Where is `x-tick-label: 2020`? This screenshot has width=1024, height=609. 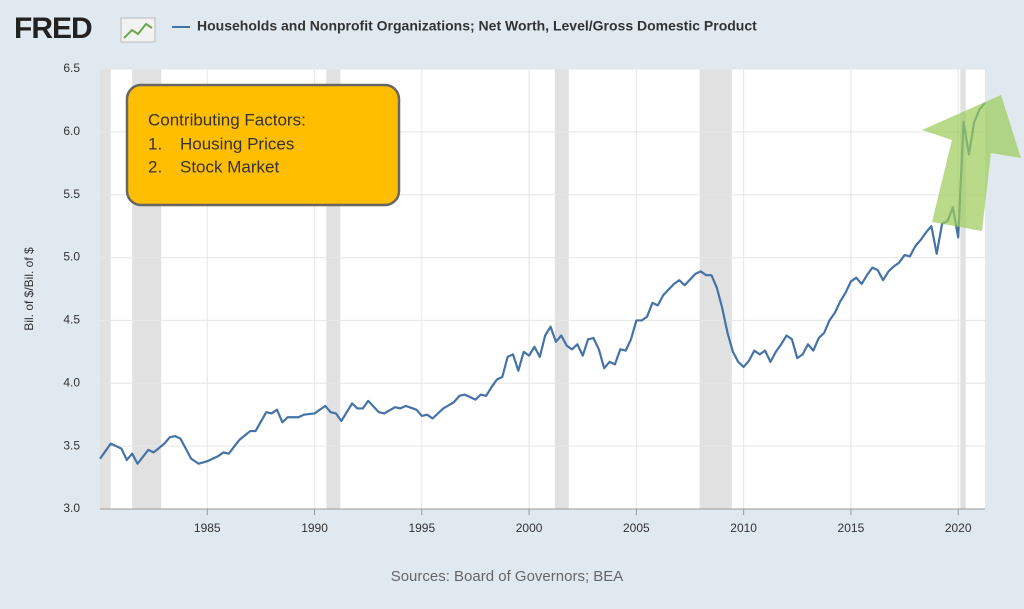 x-tick-label: 2020 is located at coordinates (958, 528).